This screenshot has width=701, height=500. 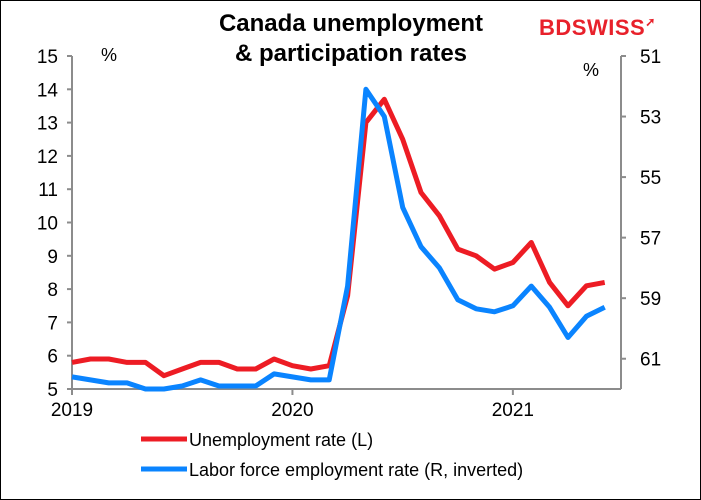 I want to click on right-unit-label: %, so click(x=591, y=70).